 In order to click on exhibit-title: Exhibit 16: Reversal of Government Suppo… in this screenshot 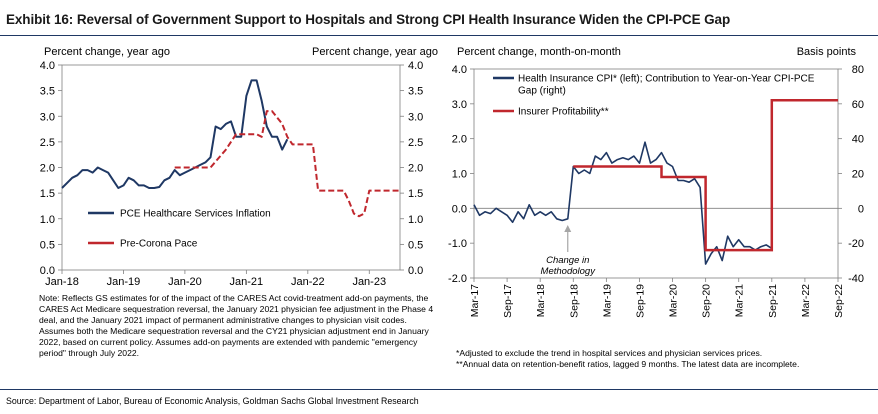, I will do `click(368, 19)`.